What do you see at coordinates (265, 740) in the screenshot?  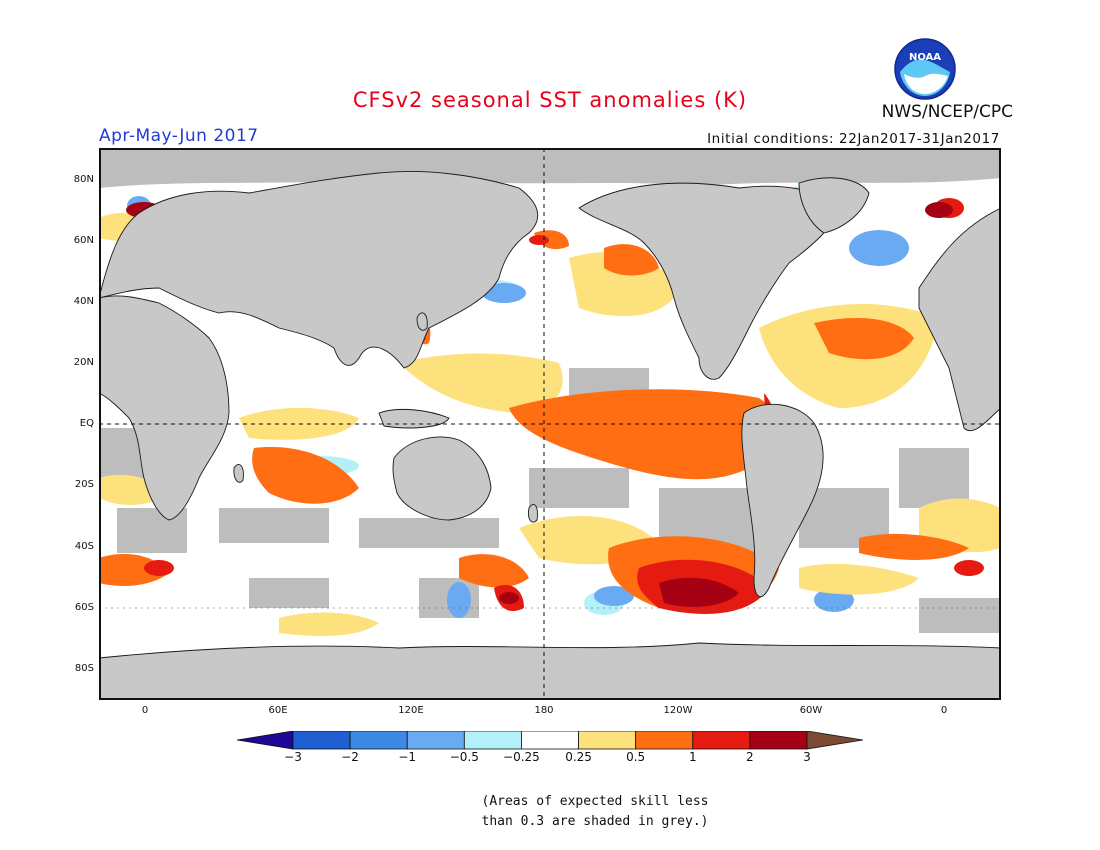 I see `colorbar-segment-min` at bounding box center [265, 740].